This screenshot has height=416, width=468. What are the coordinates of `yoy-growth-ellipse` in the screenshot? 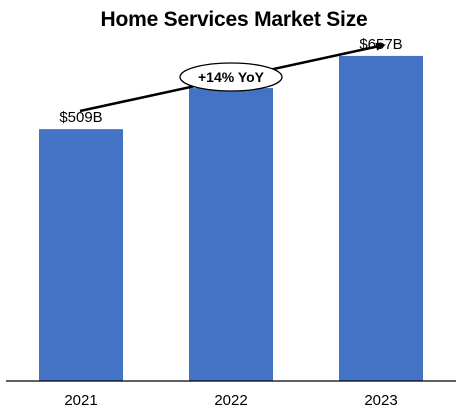 It's located at (231, 77).